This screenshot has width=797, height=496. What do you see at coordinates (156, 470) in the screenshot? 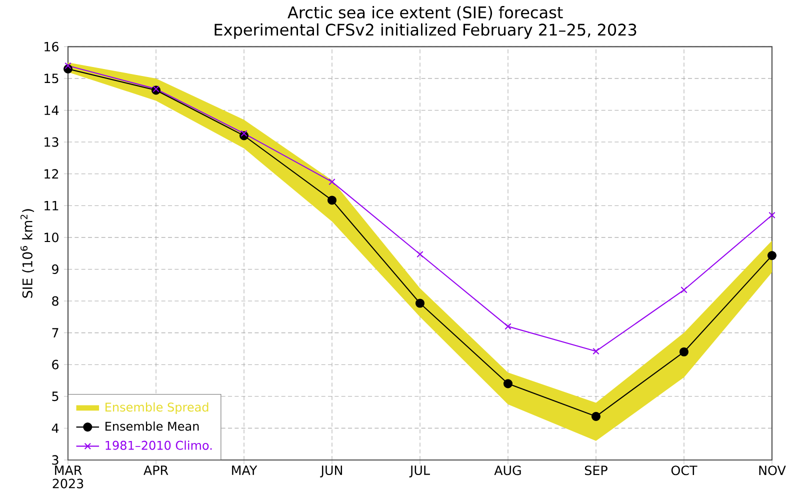
I see `x-tick-label: APR` at bounding box center [156, 470].